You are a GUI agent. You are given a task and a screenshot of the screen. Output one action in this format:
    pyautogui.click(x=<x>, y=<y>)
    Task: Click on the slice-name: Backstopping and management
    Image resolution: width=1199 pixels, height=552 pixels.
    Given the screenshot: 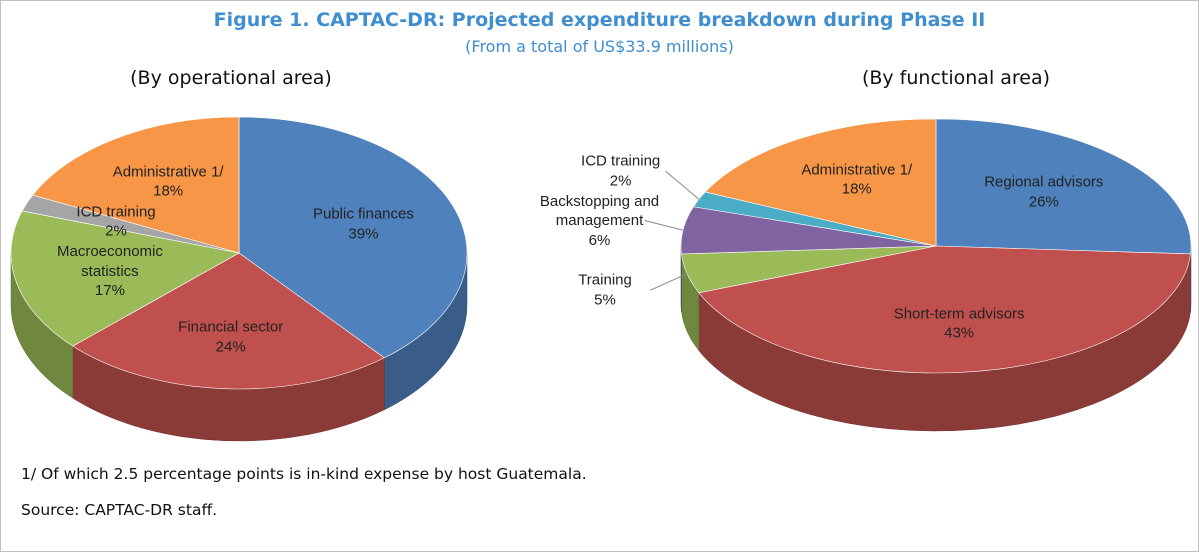 What is the action you would take?
    pyautogui.click(x=599, y=210)
    